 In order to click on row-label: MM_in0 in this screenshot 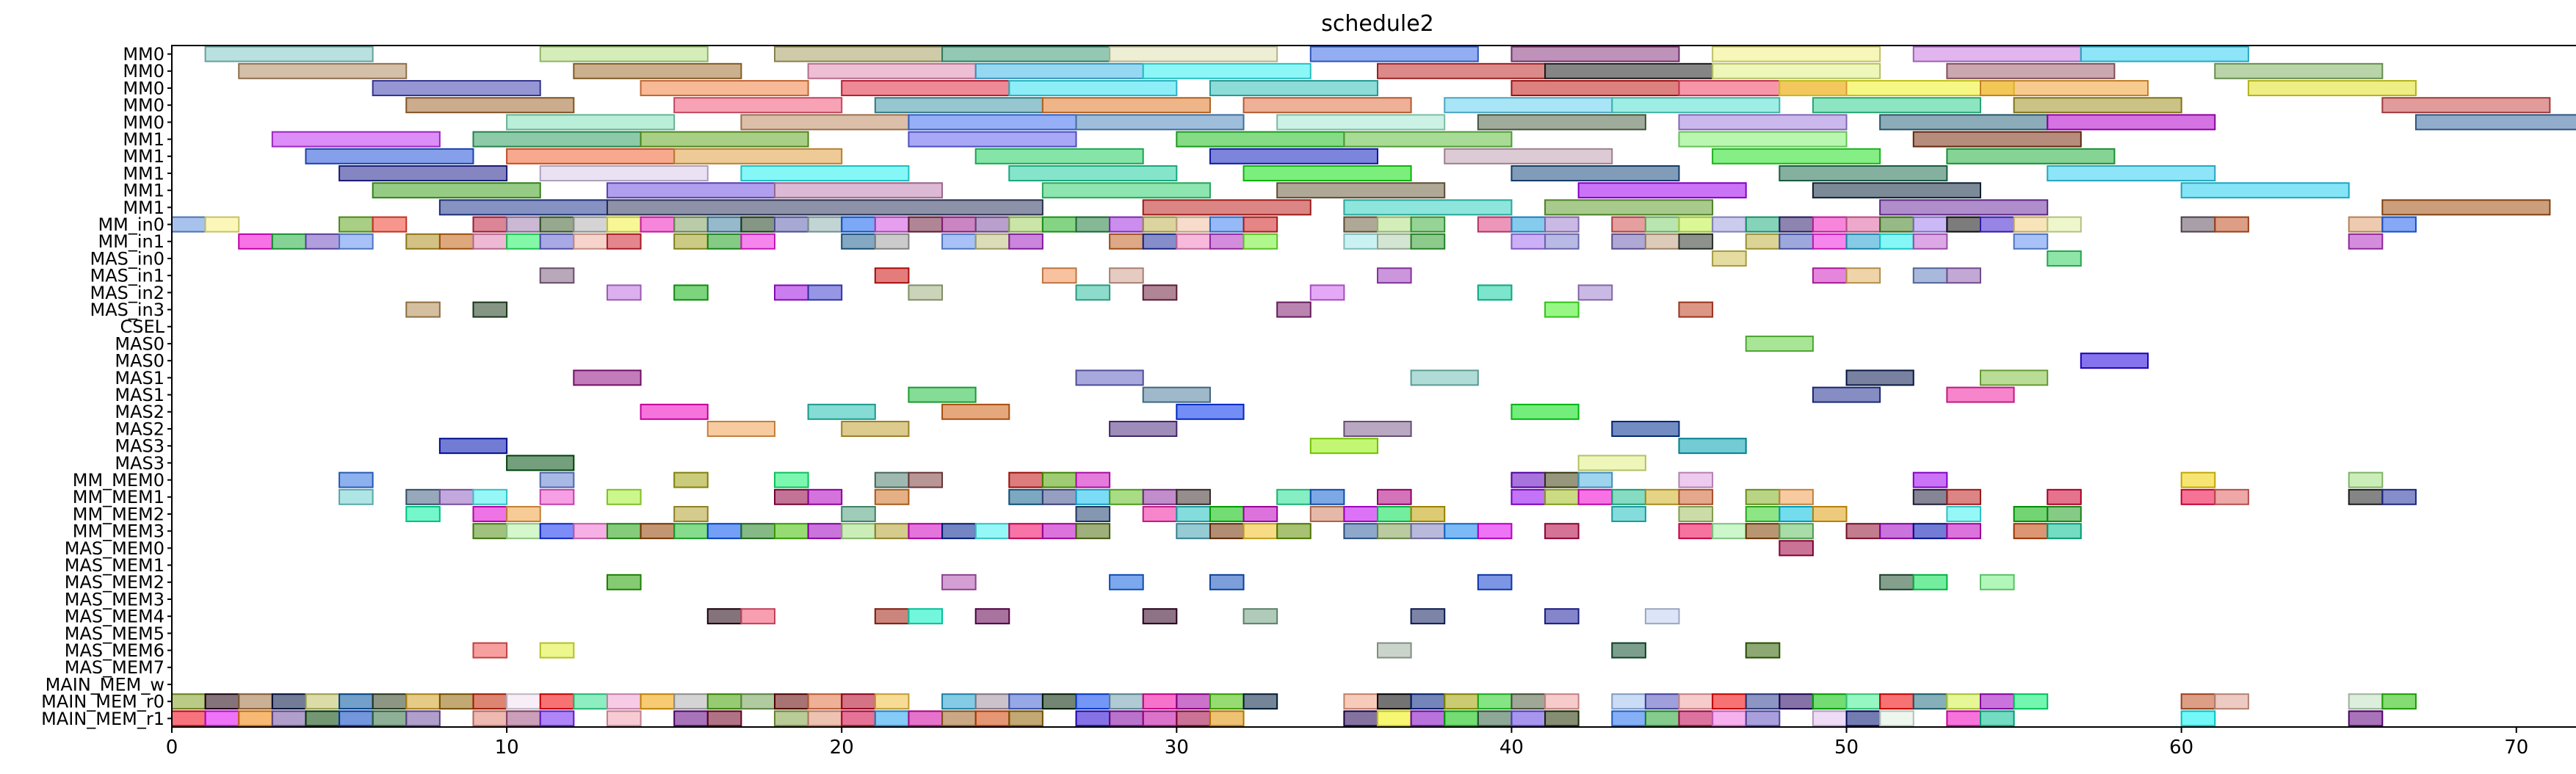, I will do `click(131, 224)`.